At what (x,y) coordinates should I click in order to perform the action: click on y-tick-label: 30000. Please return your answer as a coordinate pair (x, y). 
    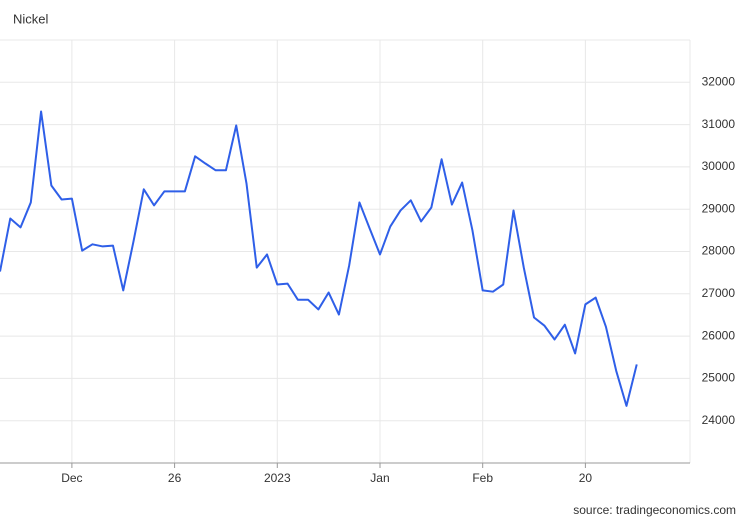
    Looking at the image, I should click on (719, 166).